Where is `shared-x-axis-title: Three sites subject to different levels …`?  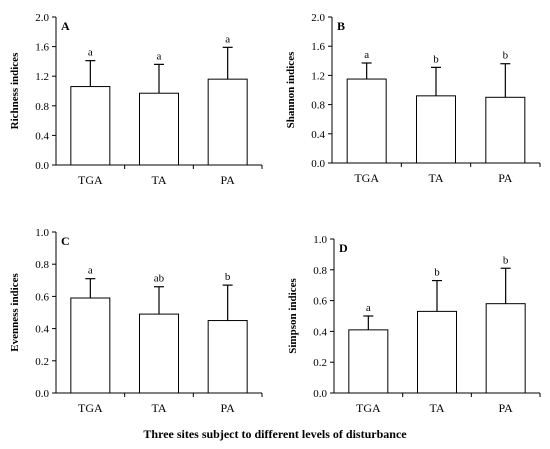 shared-x-axis-title: Three sites subject to different levels … is located at coordinates (275, 434).